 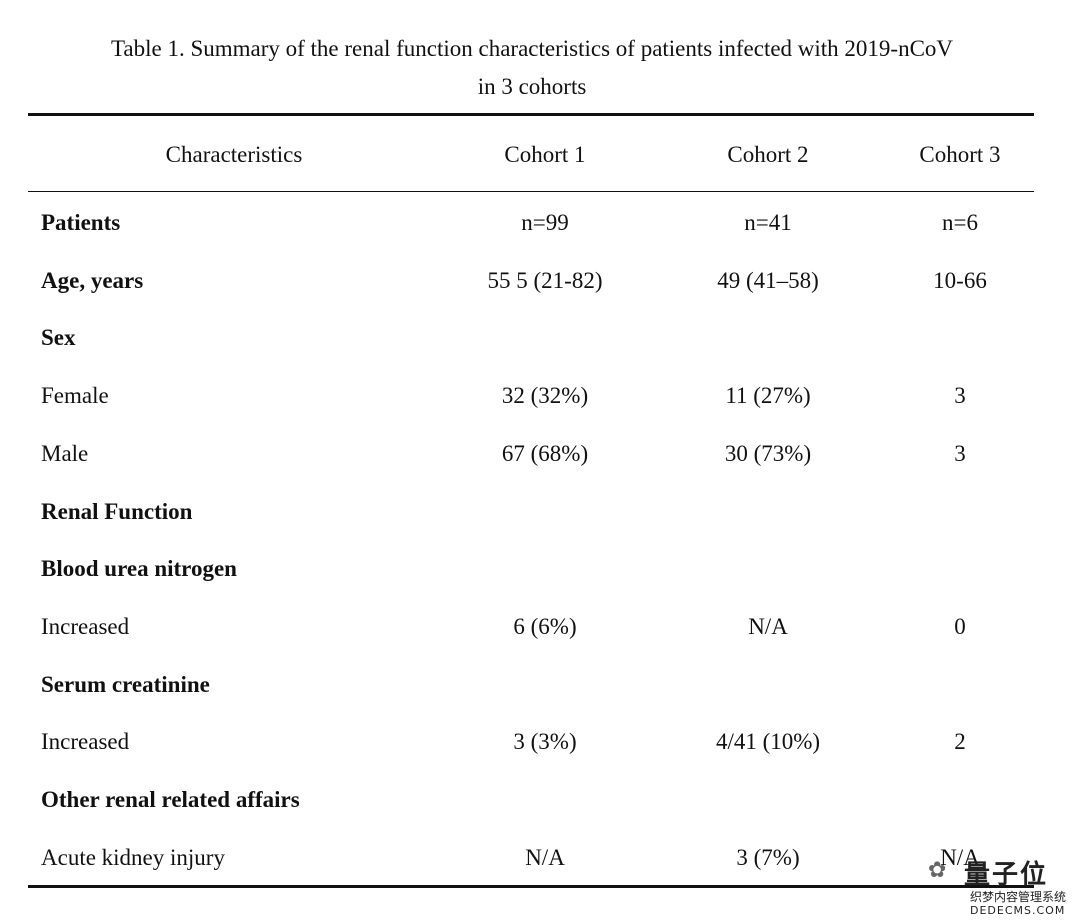 I want to click on row-label: Blood urea nitrogen, so click(x=139, y=568).